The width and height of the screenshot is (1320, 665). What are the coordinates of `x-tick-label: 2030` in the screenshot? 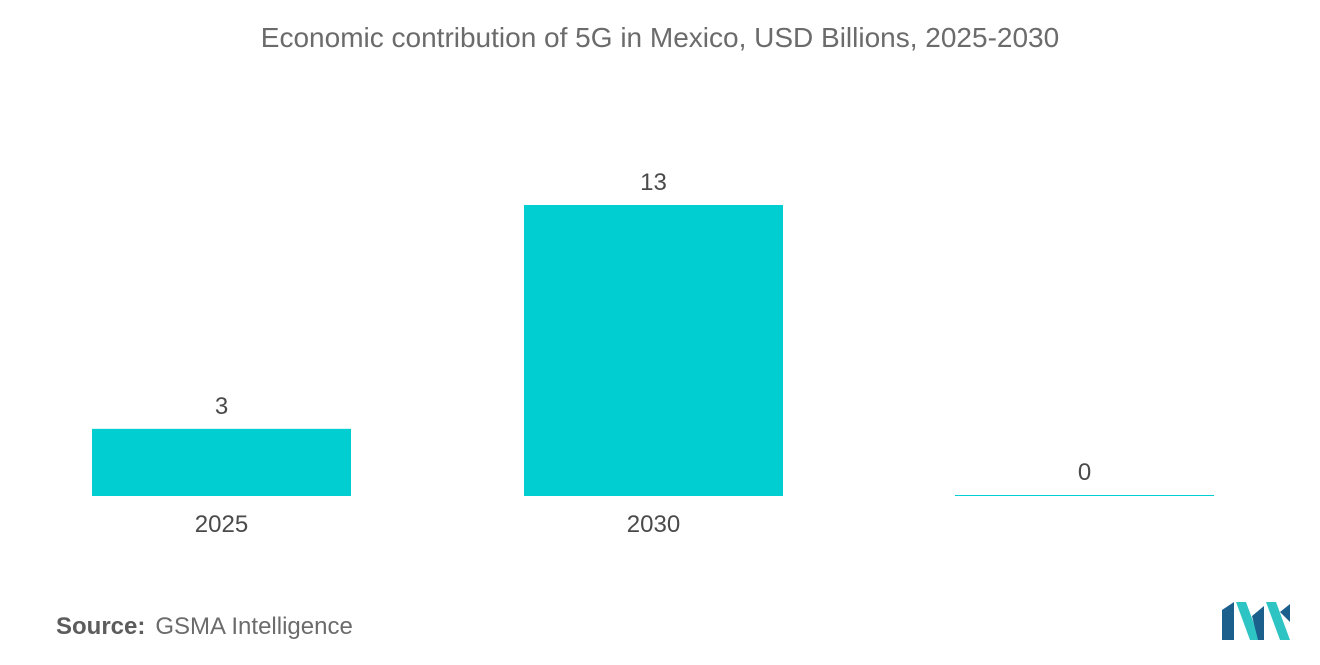 It's located at (653, 524).